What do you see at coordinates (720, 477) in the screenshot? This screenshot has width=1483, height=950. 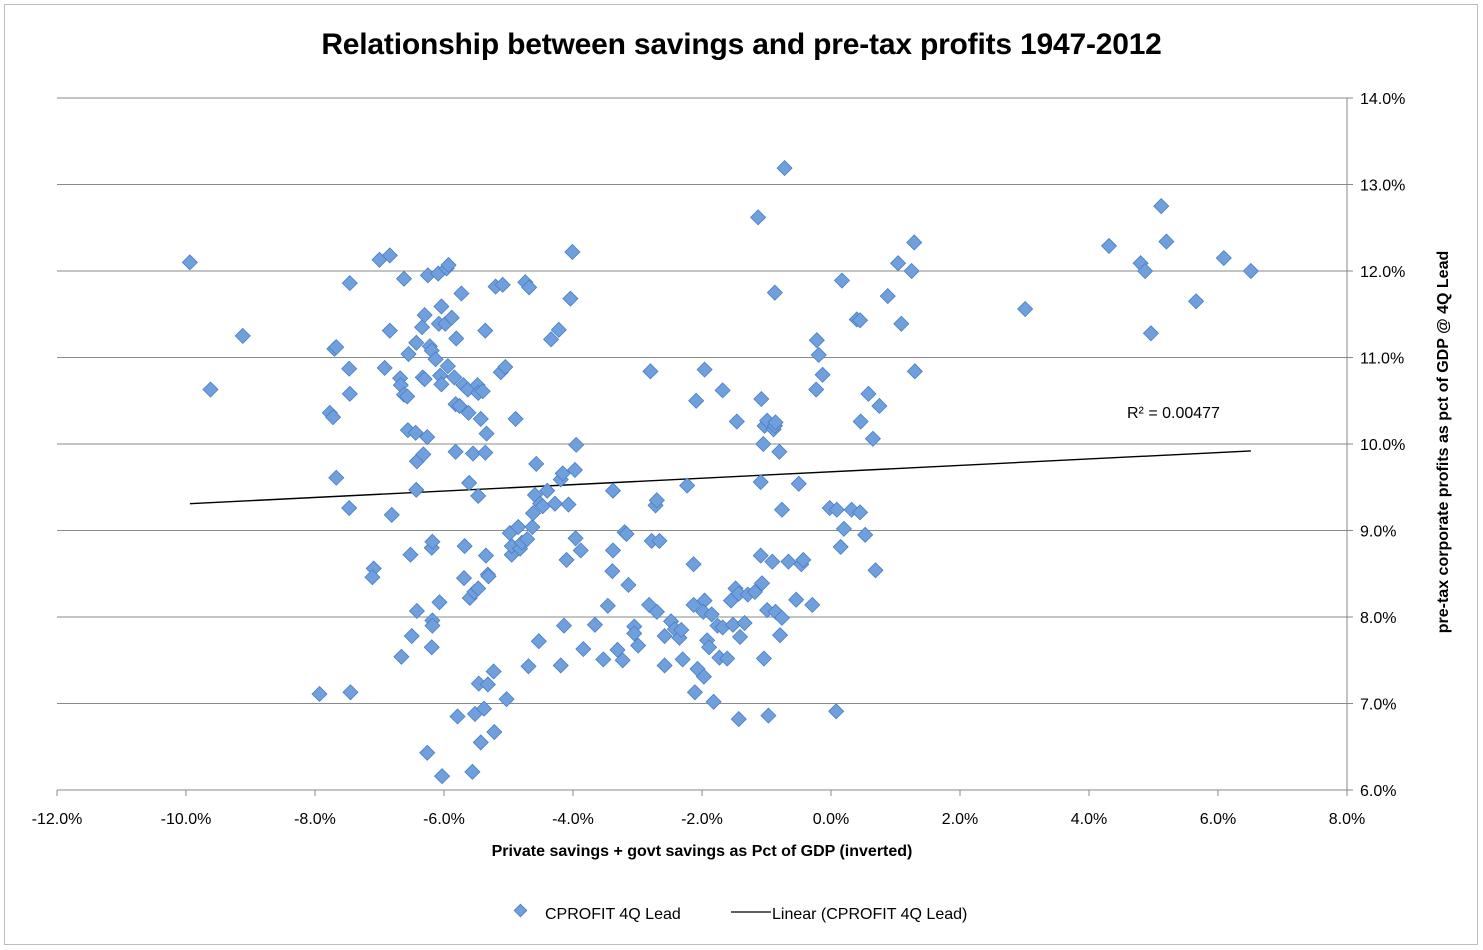 I see `trendline-group` at bounding box center [720, 477].